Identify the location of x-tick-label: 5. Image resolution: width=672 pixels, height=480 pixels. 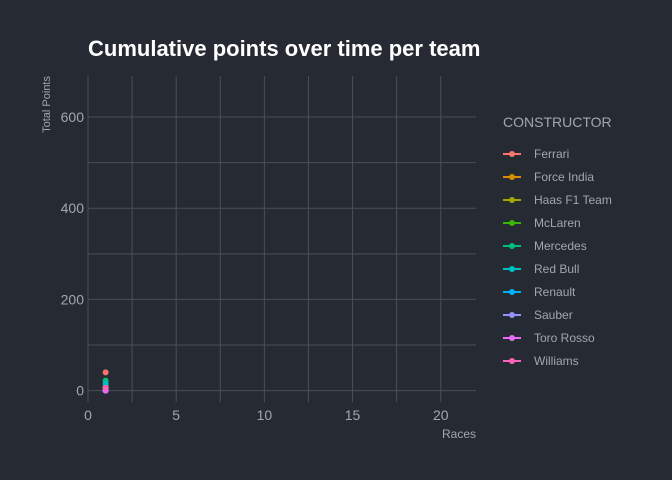
(176, 415).